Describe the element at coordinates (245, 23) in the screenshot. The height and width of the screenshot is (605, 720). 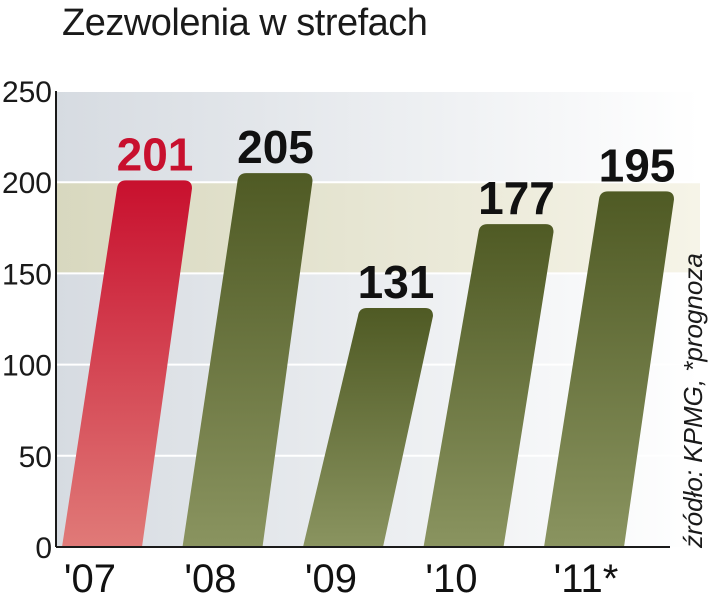
I see `chart-title: Zezwolenia w strefach` at that location.